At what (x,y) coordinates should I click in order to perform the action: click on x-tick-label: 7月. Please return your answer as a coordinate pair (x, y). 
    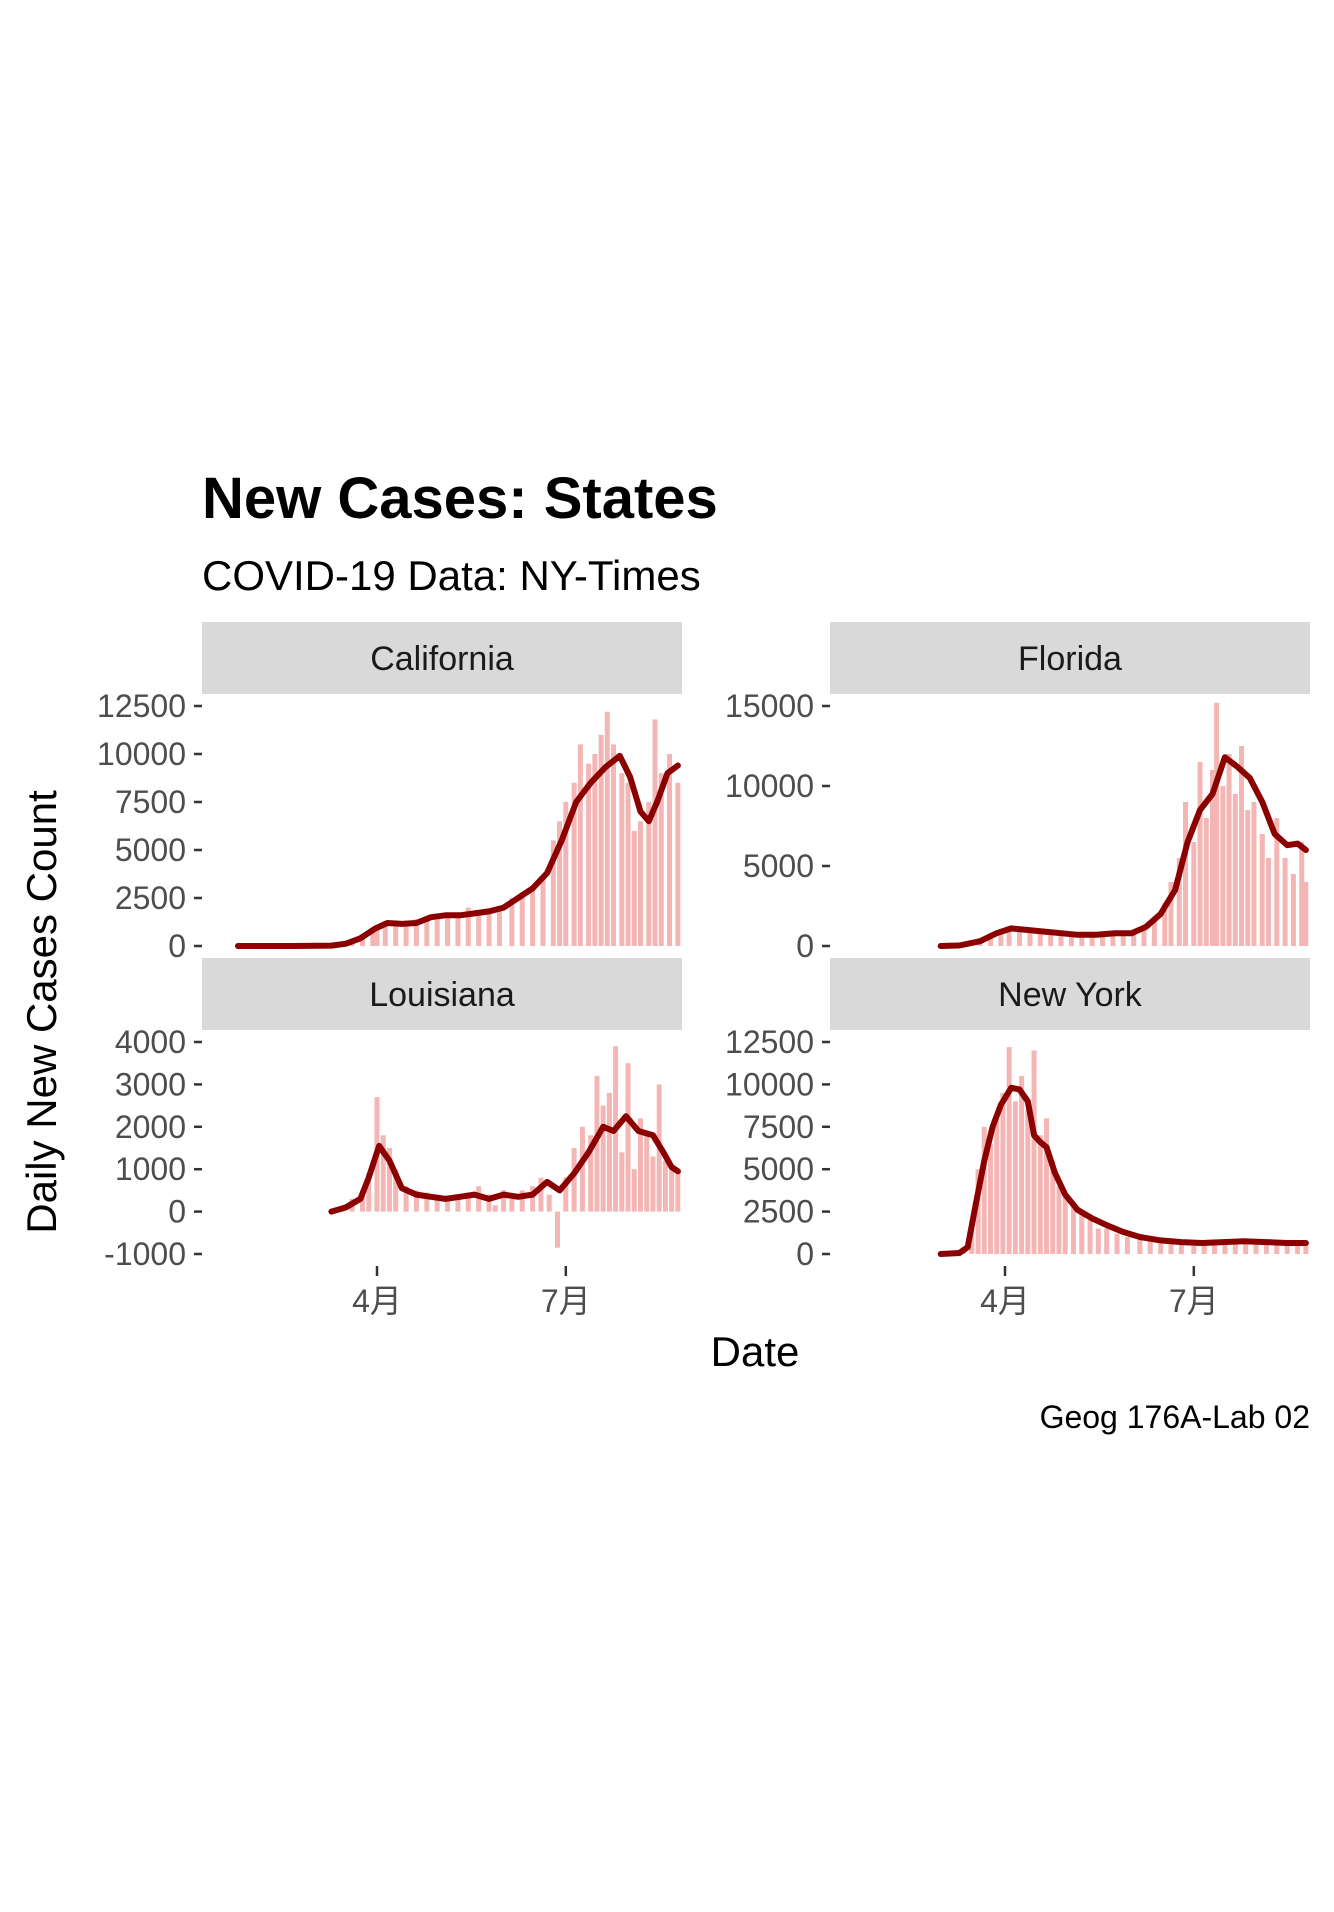
    Looking at the image, I should click on (1194, 1301).